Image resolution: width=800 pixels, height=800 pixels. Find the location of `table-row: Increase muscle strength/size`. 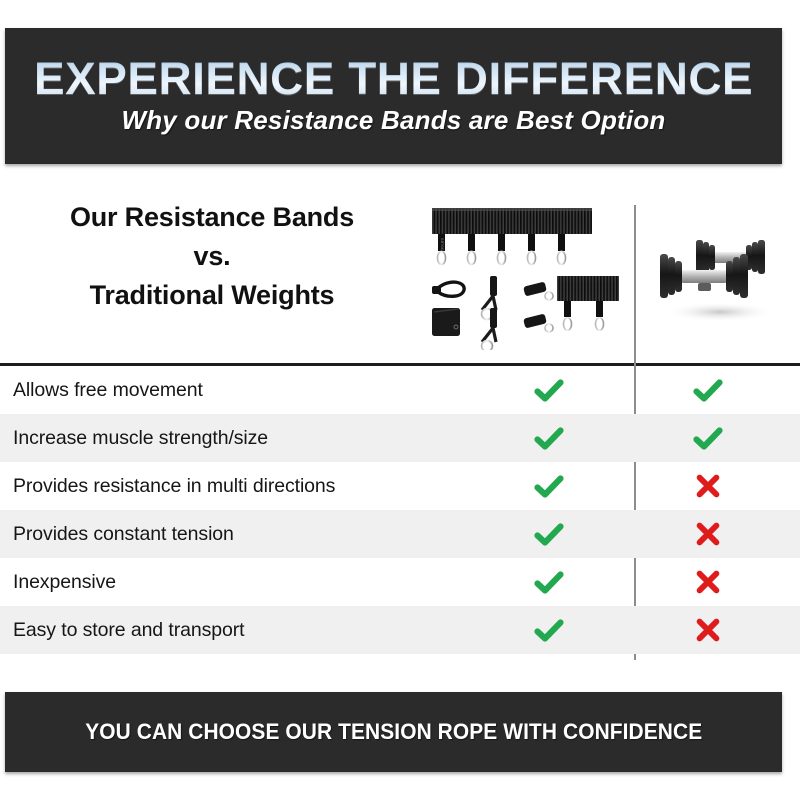

table-row: Increase muscle strength/size is located at coordinates (400, 438).